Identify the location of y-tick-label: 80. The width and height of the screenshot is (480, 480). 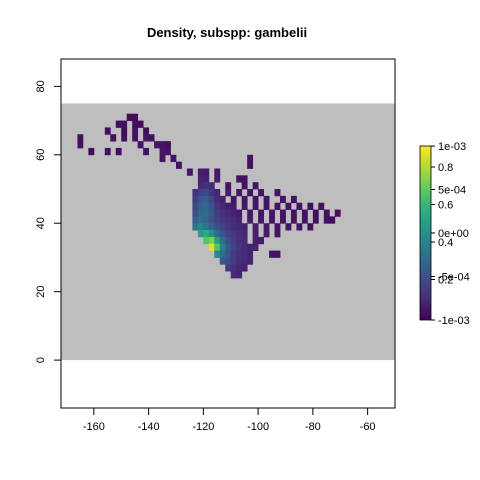
(41, 86).